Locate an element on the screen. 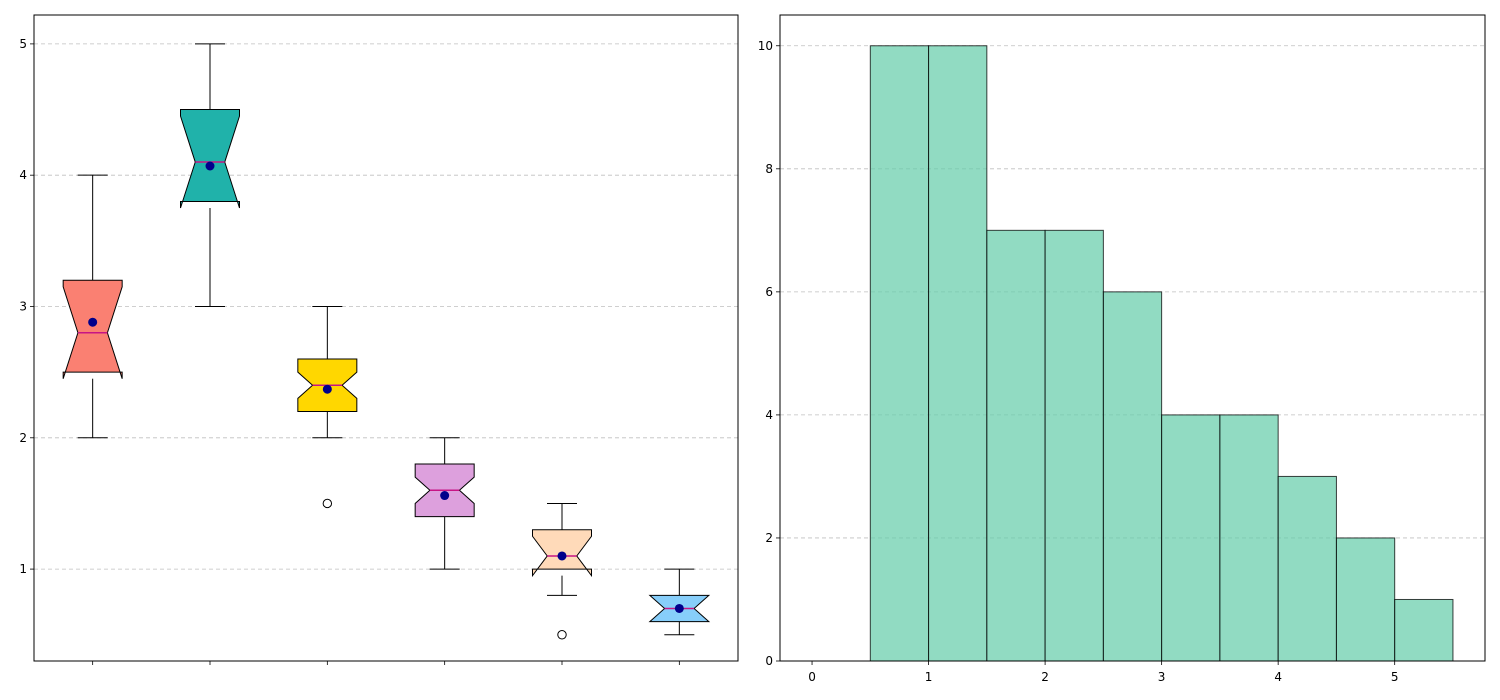 The width and height of the screenshot is (1500, 700). x-tick-label: 5 is located at coordinates (1395, 677).